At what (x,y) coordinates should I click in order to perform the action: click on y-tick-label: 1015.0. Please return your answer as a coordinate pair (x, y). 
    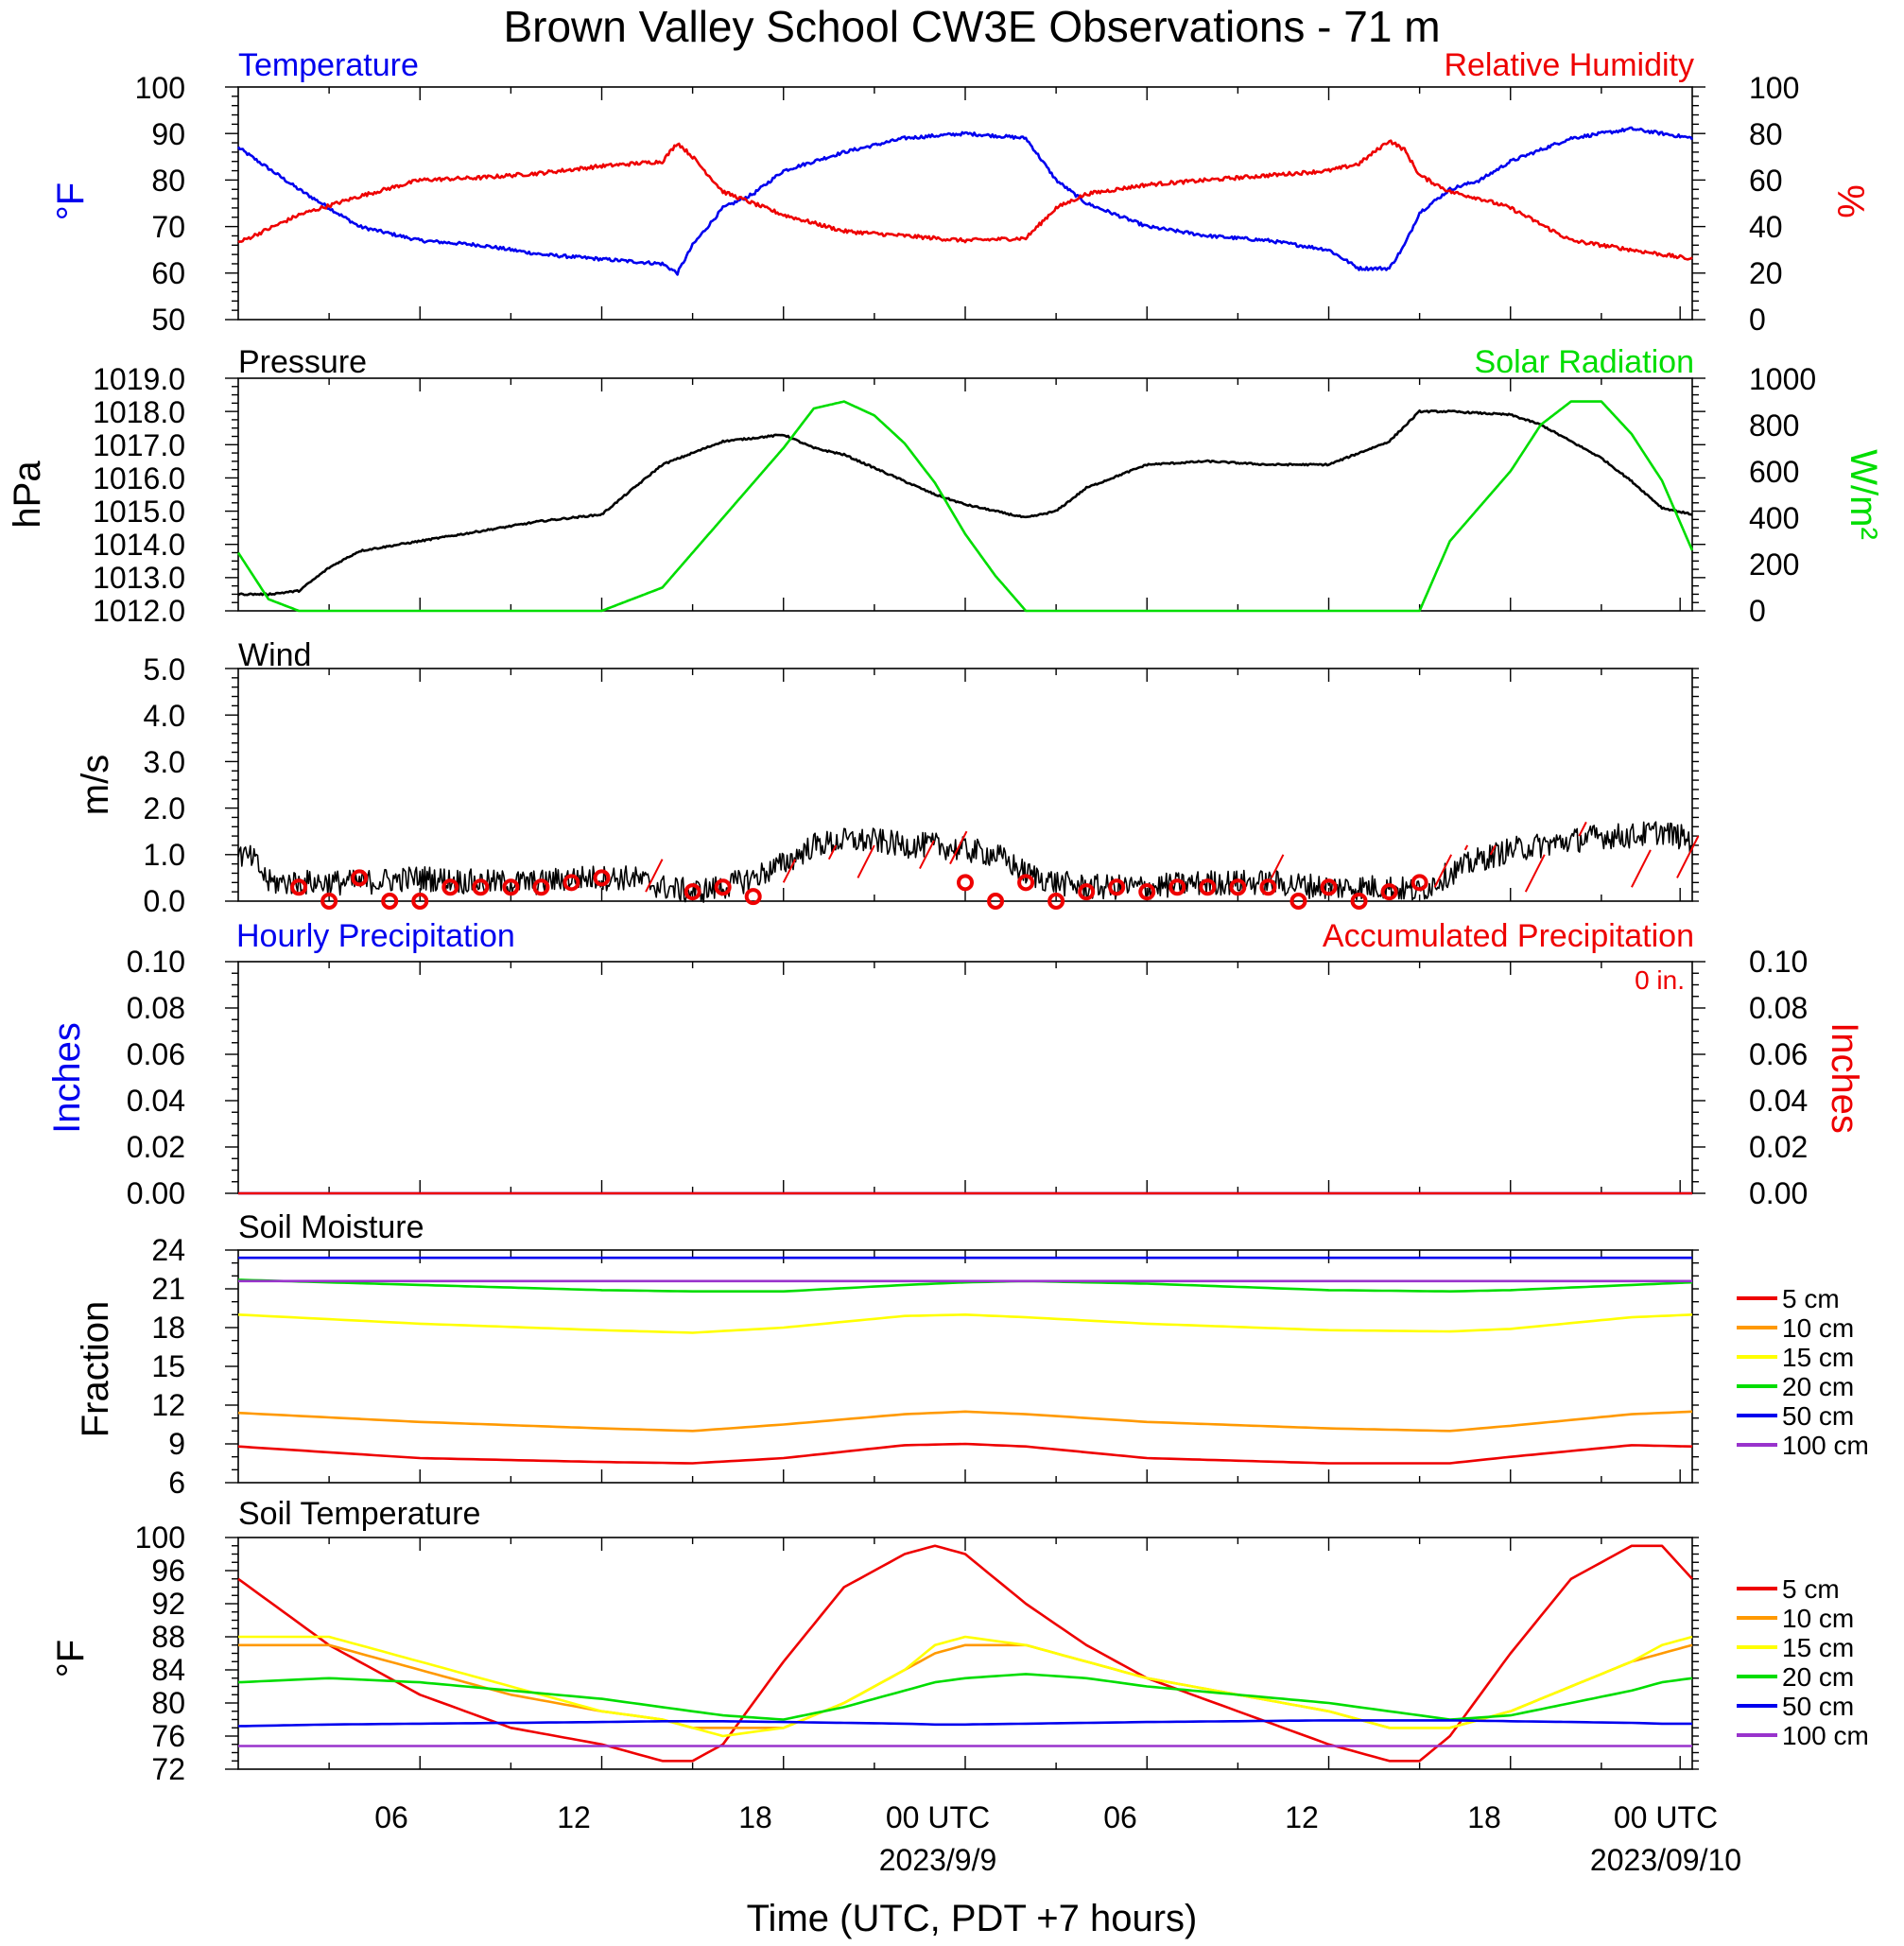
    Looking at the image, I should click on (139, 512).